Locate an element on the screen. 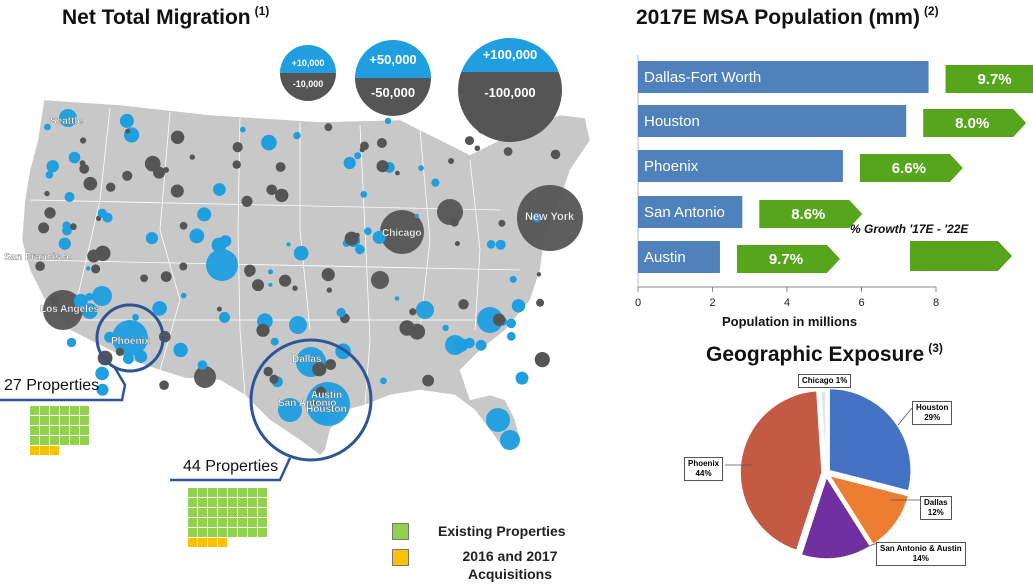 The width and height of the screenshot is (1033, 587). geographic-footnote: (3) is located at coordinates (935, 348).